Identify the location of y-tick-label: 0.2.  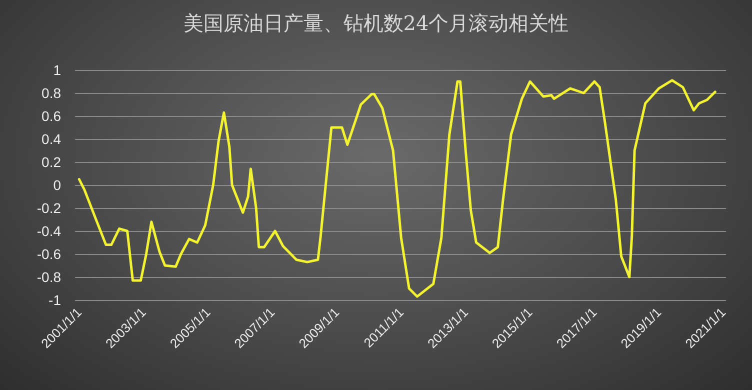
(52, 162).